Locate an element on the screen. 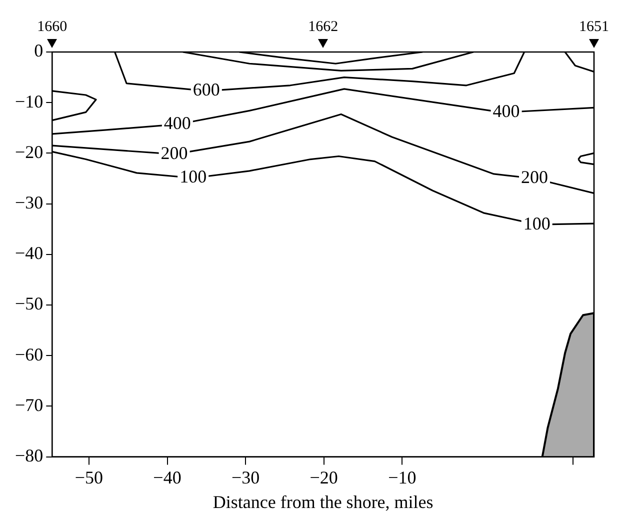 This screenshot has height=527, width=625. y-tick-label: −20 is located at coordinates (29, 152).